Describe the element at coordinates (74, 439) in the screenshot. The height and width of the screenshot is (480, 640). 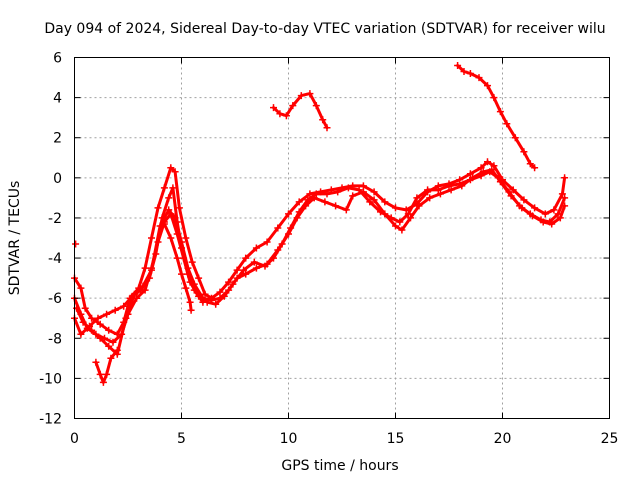
I see `x-tick-label: 0` at that location.